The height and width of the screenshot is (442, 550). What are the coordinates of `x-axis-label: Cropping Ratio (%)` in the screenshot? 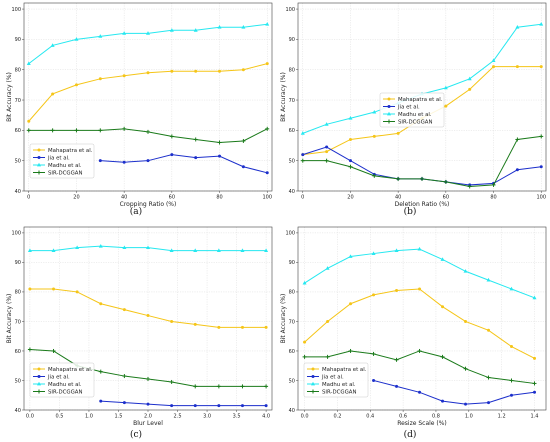 It's located at (148, 204).